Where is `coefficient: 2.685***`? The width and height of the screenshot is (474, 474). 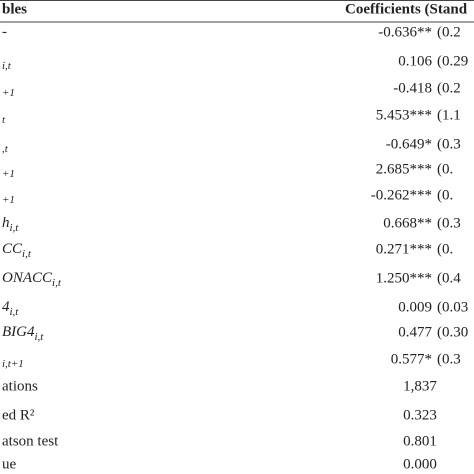 coefficient: 2.685*** is located at coordinates (404, 169).